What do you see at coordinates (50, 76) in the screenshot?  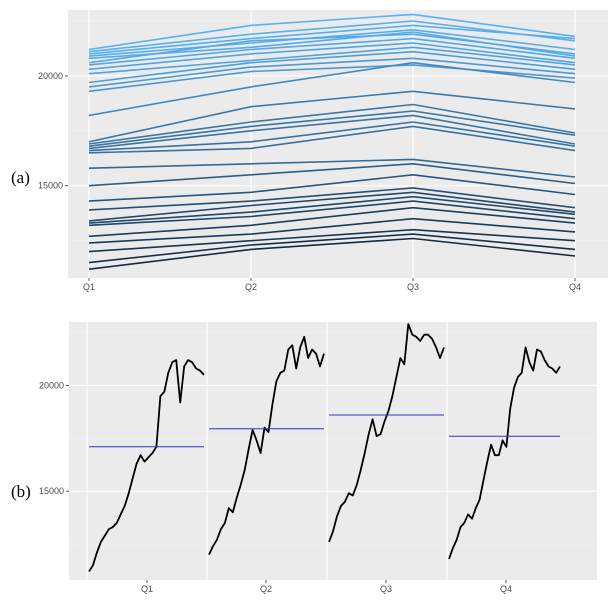 I see `panel-a-y-tick-label: 20000` at bounding box center [50, 76].